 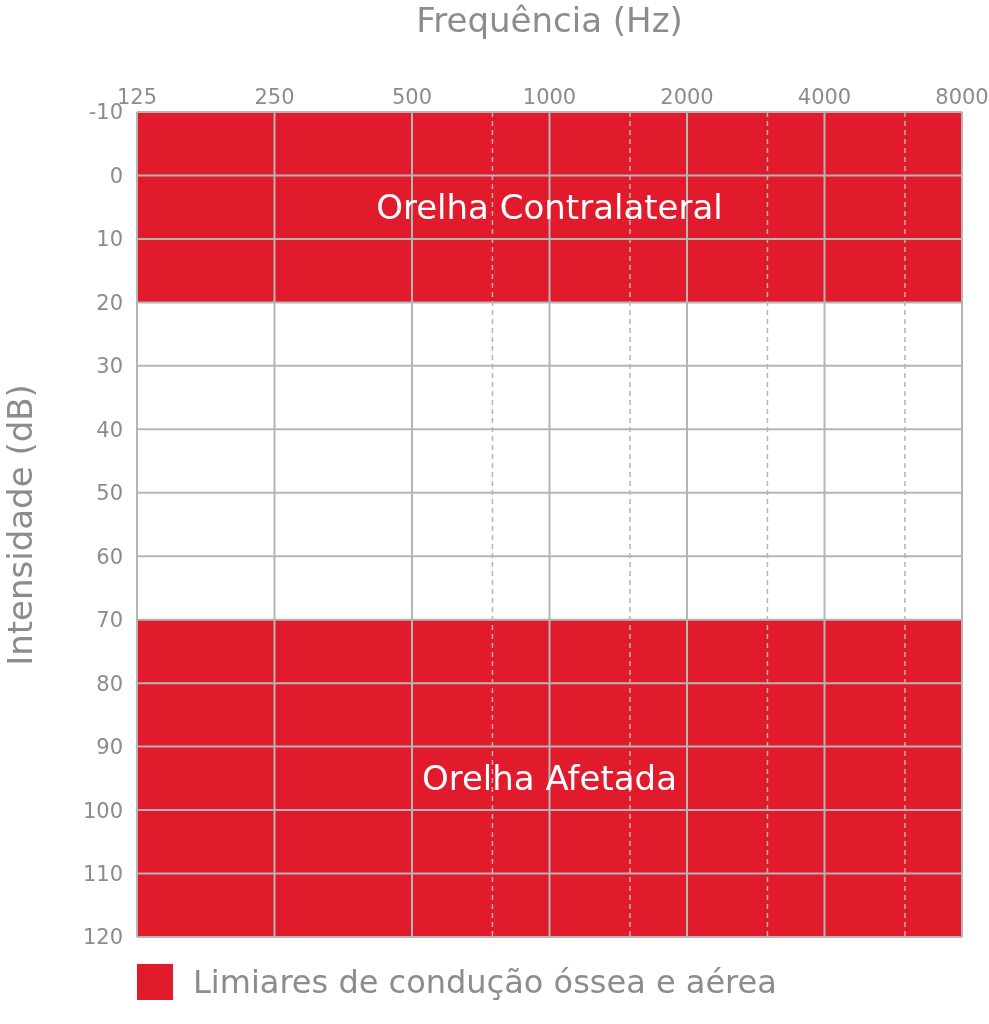 What do you see at coordinates (824, 97) in the screenshot?
I see `x-tick-label: 4000` at bounding box center [824, 97].